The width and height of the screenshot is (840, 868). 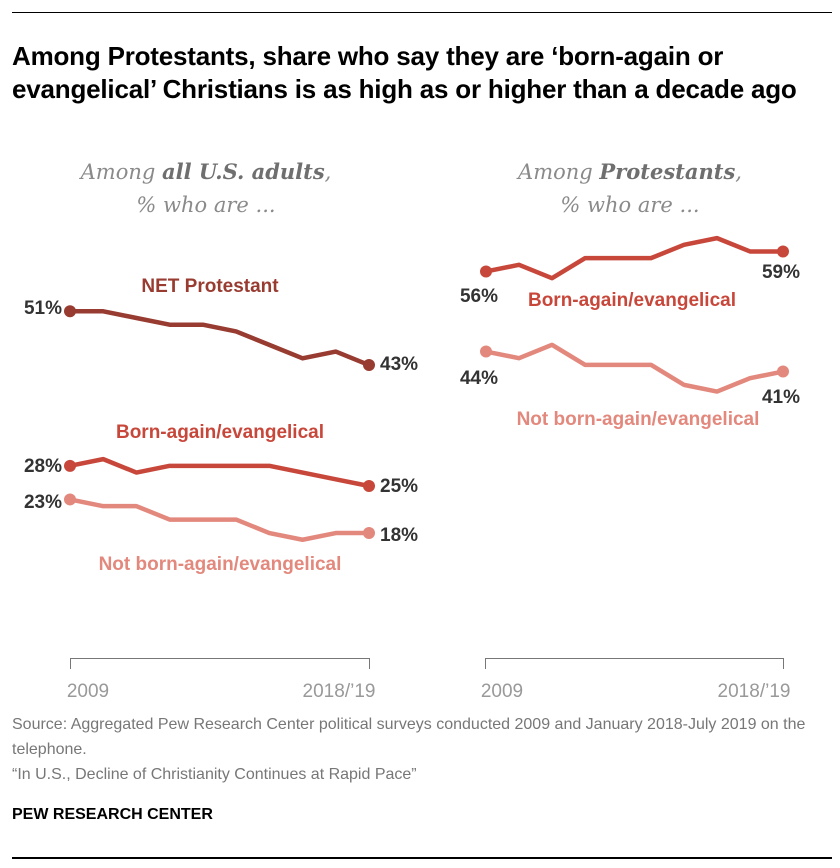 I want to click on left-series-2-end-point, so click(x=369, y=533).